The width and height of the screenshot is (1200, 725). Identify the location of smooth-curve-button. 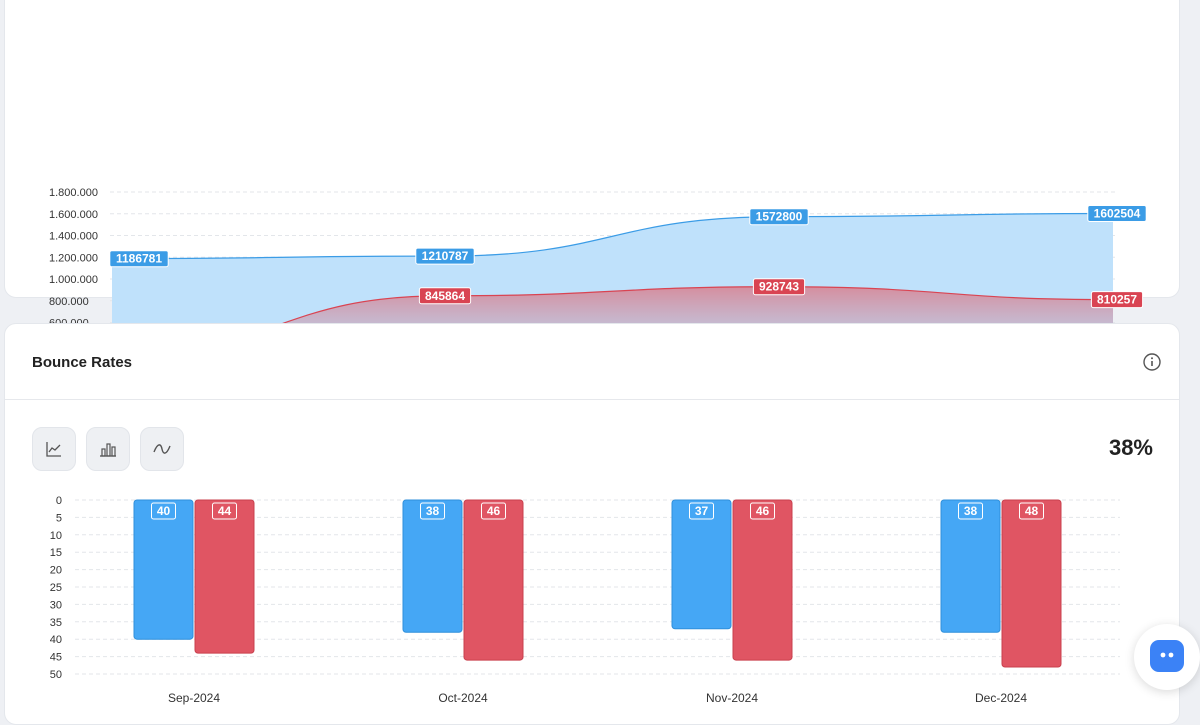
(162, 449).